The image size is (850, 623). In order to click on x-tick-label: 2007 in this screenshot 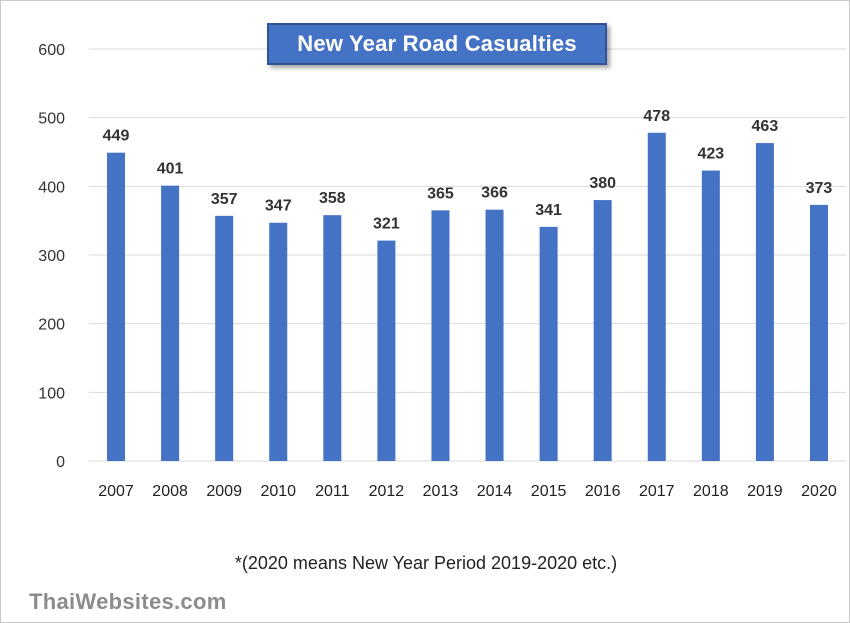, I will do `click(116, 491)`.